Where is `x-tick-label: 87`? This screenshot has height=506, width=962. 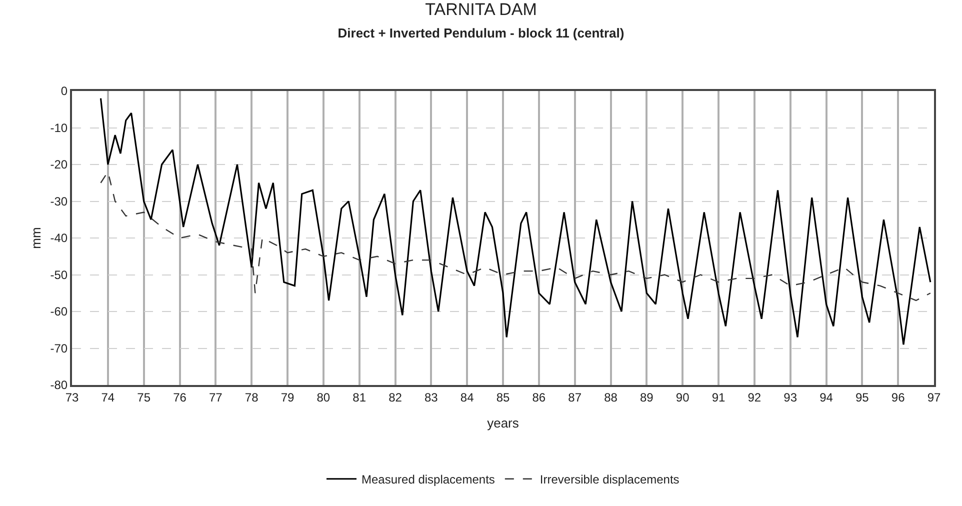
x-tick-label: 87 is located at coordinates (575, 397).